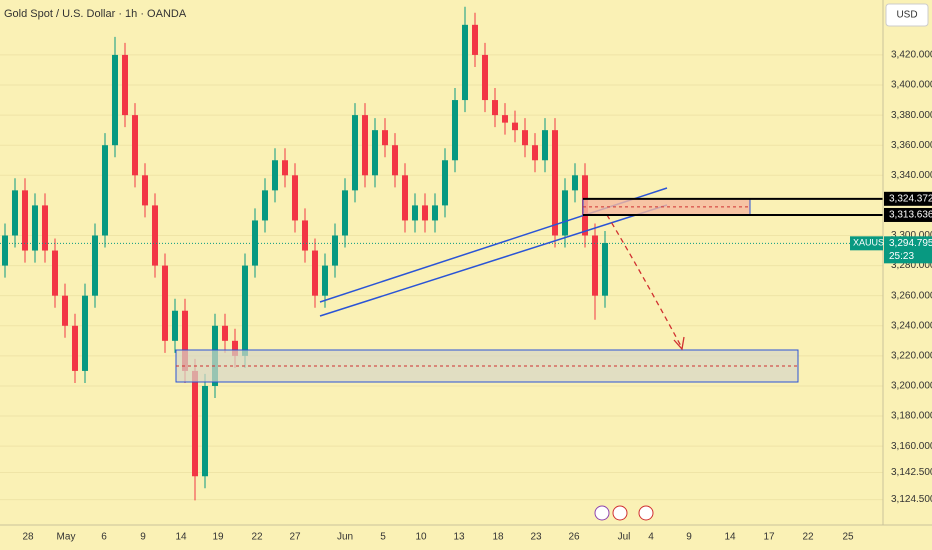 Image resolution: width=932 pixels, height=550 pixels. I want to click on y-tick-label: 3,160.000, so click(911, 446).